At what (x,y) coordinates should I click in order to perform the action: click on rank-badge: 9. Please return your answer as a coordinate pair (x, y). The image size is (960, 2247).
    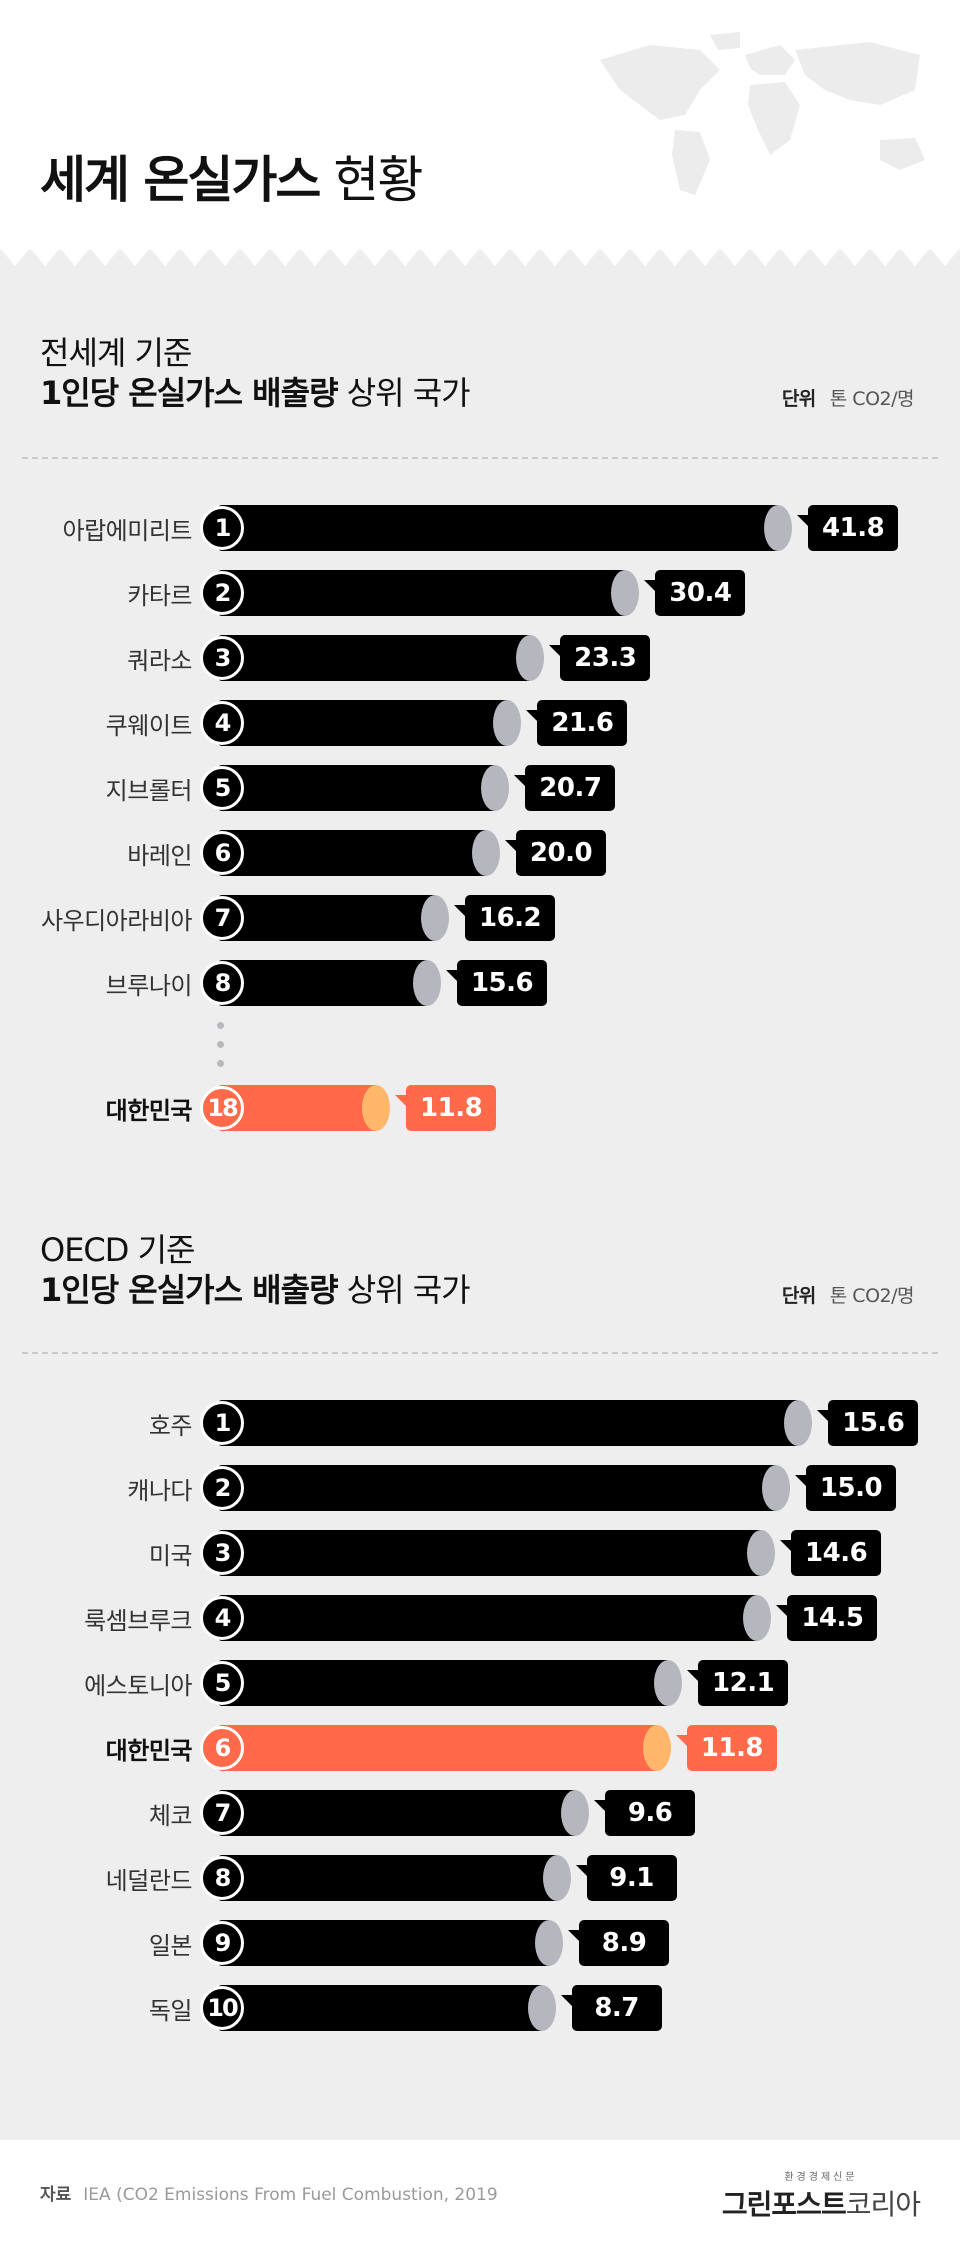
    Looking at the image, I should click on (222, 1943).